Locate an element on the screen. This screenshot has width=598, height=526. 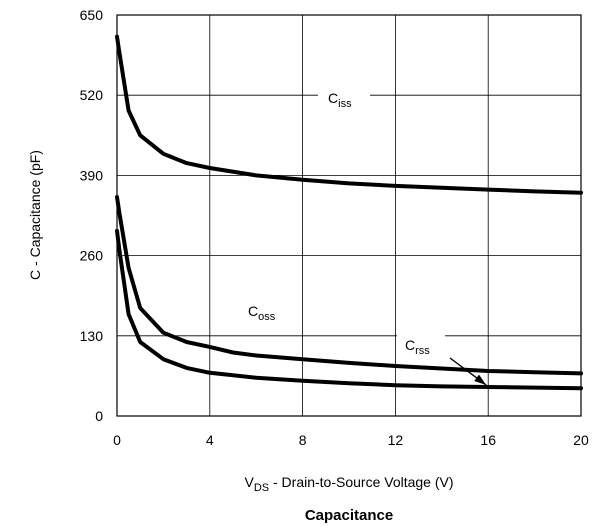
series-label-crss: Crss is located at coordinates (417, 347).